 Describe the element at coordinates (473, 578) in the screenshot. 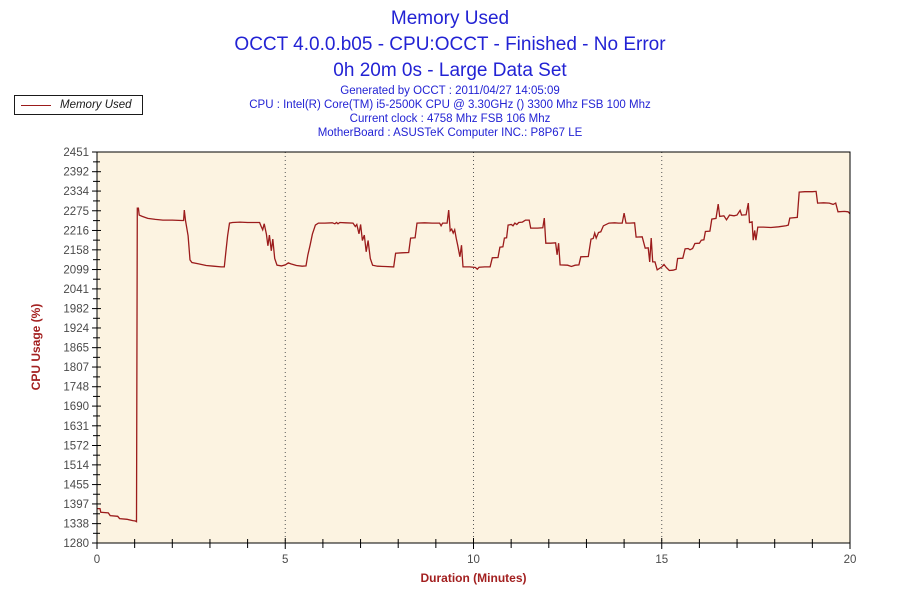

I see `x-axis-title: Duration (Minutes)` at that location.